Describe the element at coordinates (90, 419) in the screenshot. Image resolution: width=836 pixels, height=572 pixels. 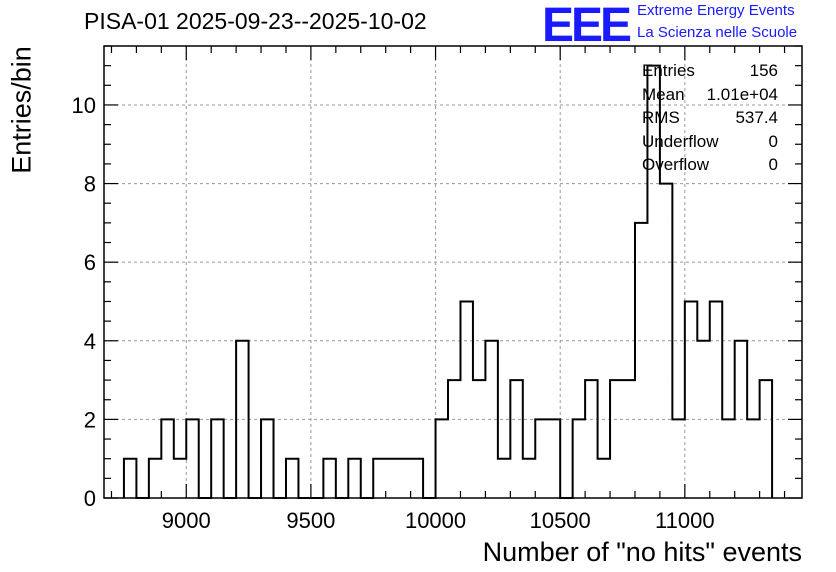
I see `y-tick-label: 2` at that location.